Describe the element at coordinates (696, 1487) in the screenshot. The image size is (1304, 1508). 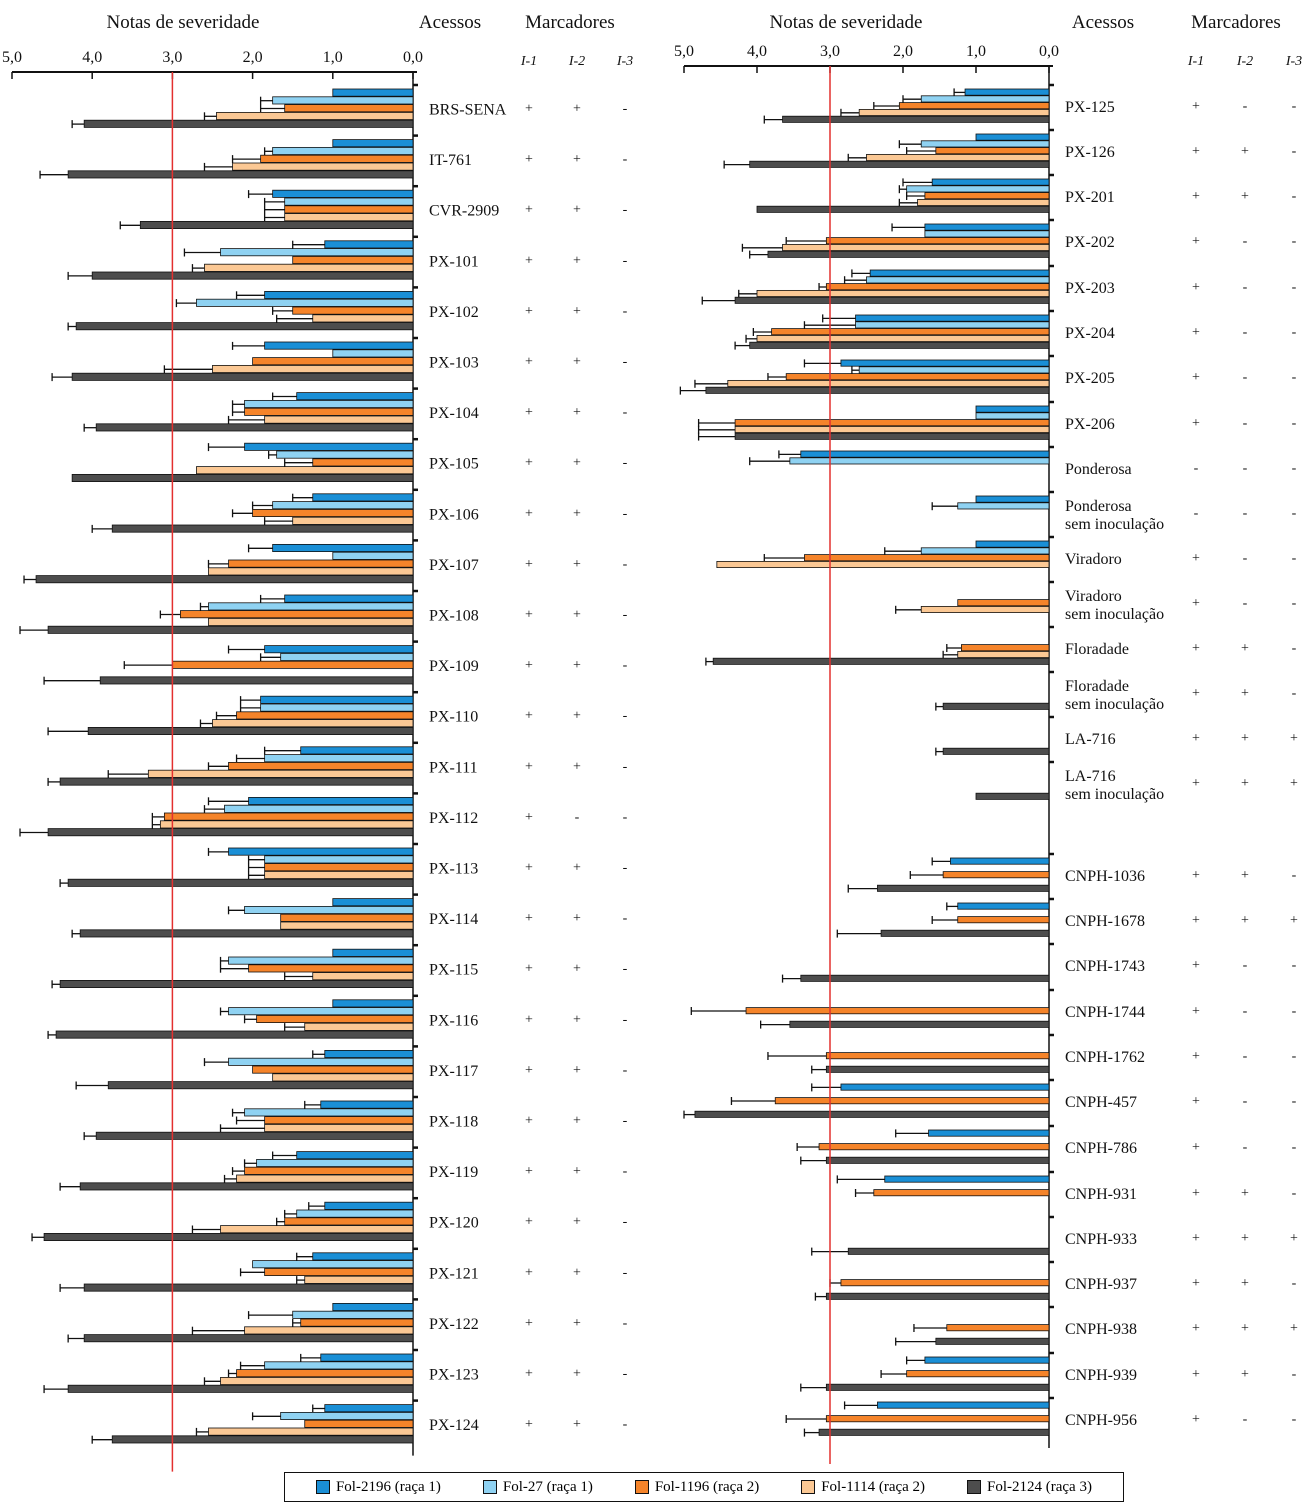
I see `legend-item: Fol-1196 (raça 2)` at that location.